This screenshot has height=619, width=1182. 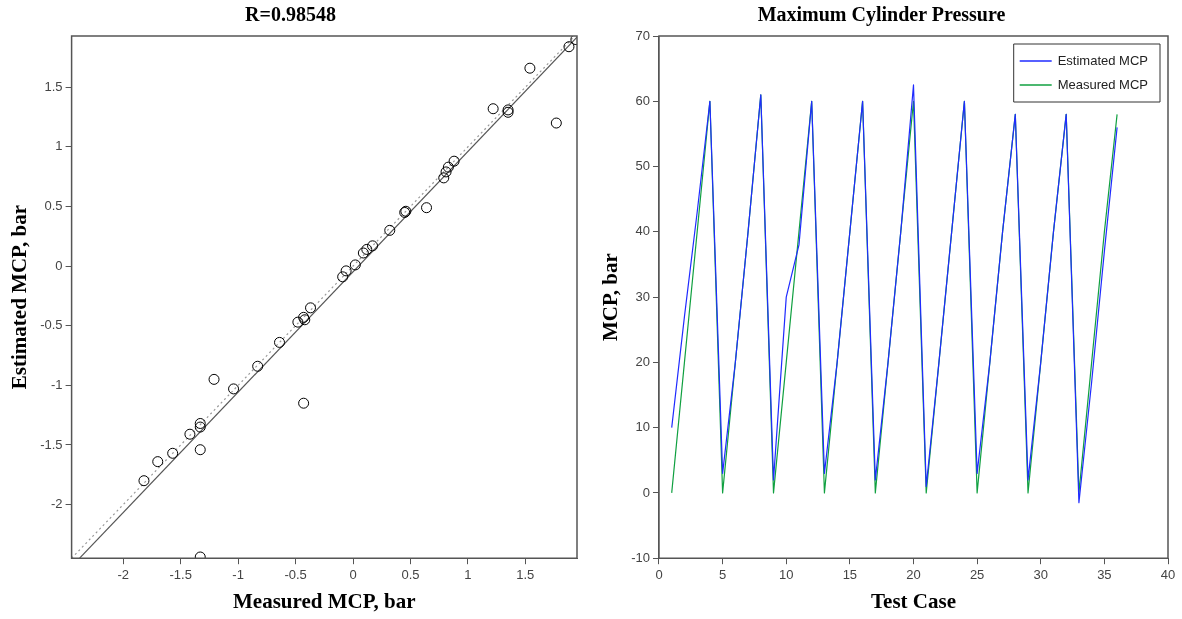 I want to click on y-tick-label: 60, so click(x=642, y=100).